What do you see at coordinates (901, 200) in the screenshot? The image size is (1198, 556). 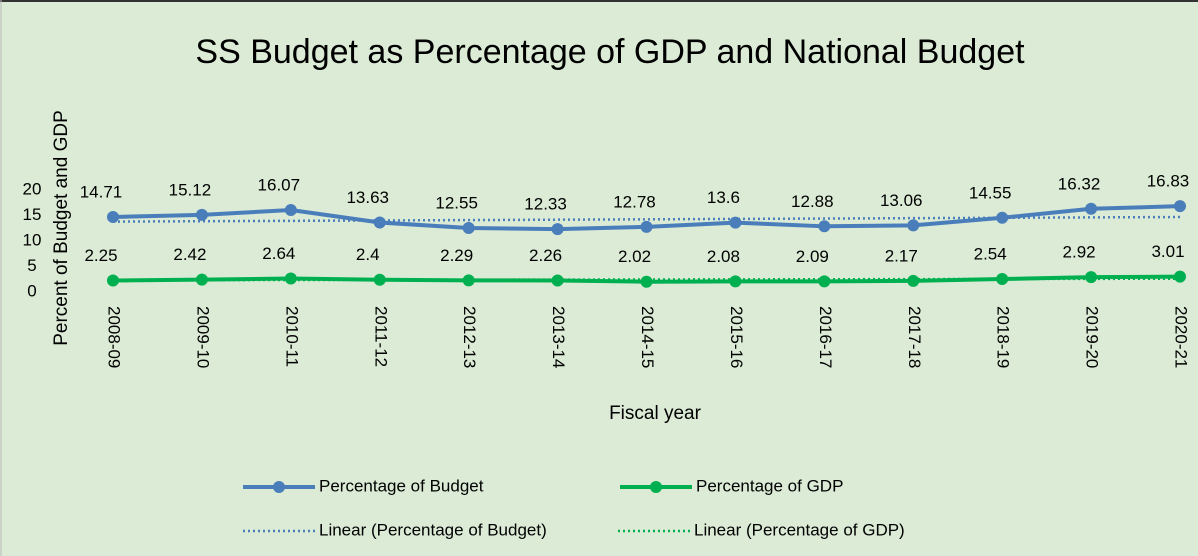 I see `data-label: 13.06` at bounding box center [901, 200].